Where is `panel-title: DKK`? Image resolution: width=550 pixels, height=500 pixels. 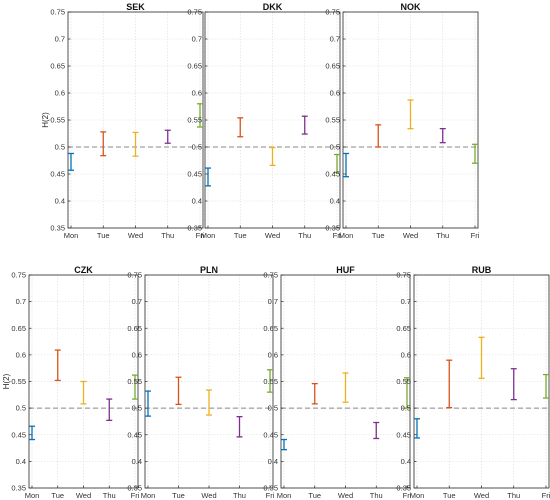
panel-title: DKK is located at coordinates (273, 7).